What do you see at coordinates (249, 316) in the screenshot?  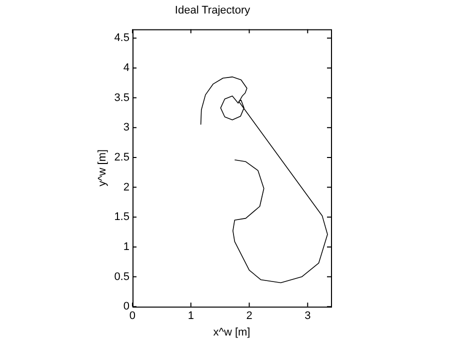 I see `x-tick-label: 2` at bounding box center [249, 316].